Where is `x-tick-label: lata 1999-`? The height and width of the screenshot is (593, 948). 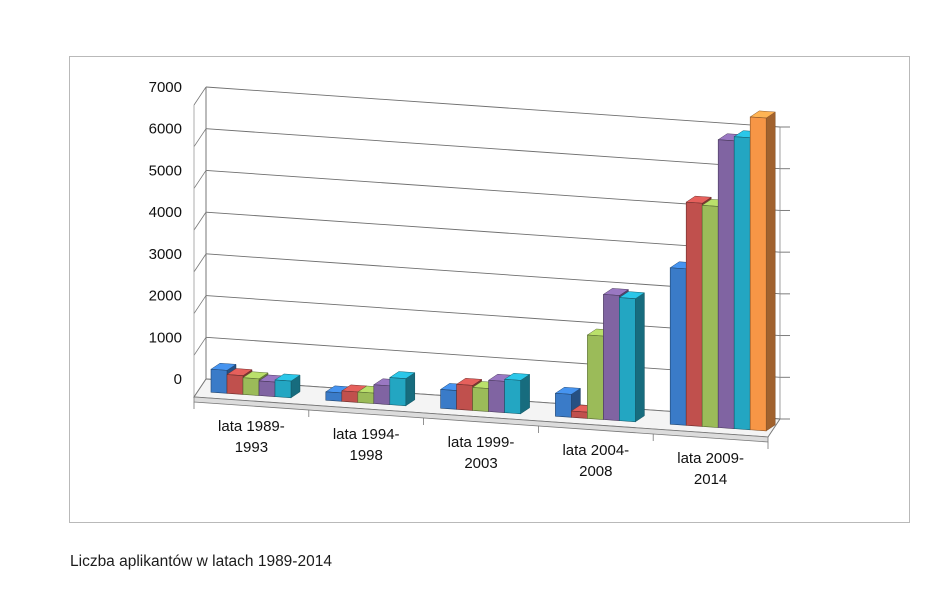 x-tick-label: lata 1999- is located at coordinates (481, 442).